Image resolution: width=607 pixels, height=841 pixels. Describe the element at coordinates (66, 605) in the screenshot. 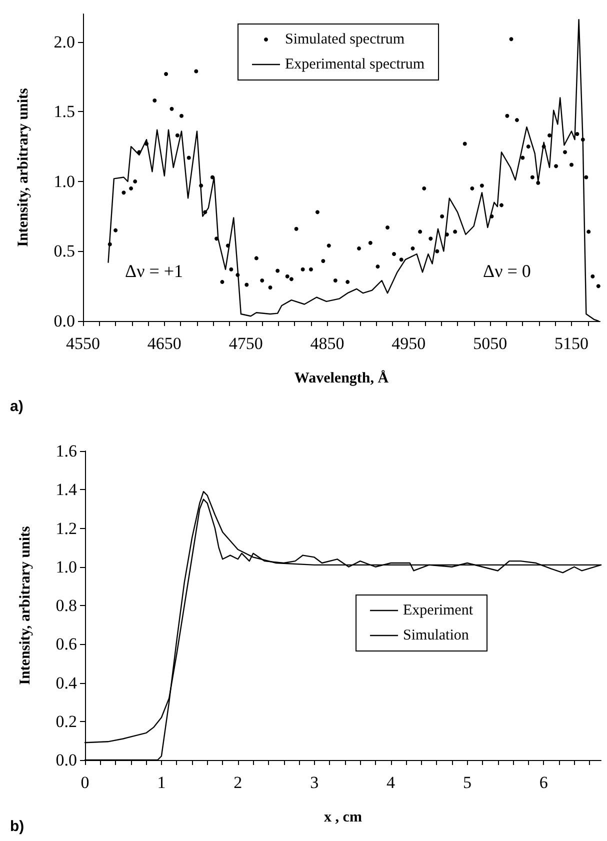

I see `y-tick-label: 0.8` at that location.